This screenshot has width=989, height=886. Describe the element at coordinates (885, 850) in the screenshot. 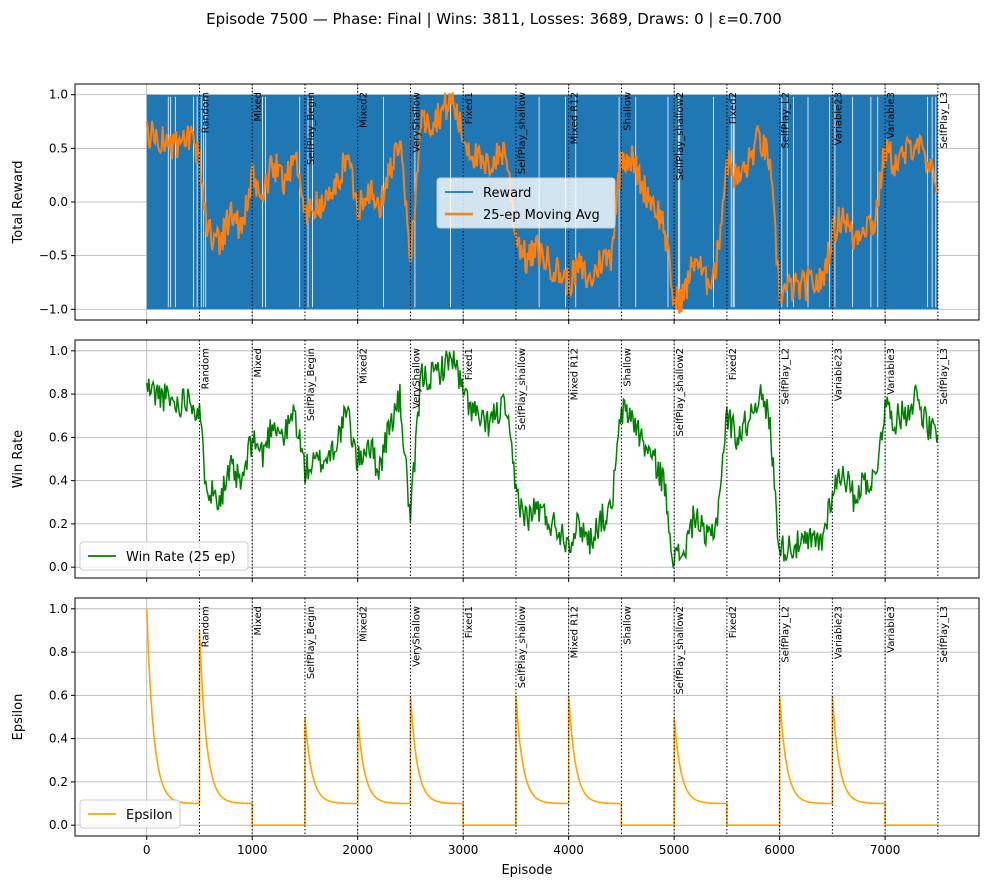

I see `x-tick-label: 7000` at that location.